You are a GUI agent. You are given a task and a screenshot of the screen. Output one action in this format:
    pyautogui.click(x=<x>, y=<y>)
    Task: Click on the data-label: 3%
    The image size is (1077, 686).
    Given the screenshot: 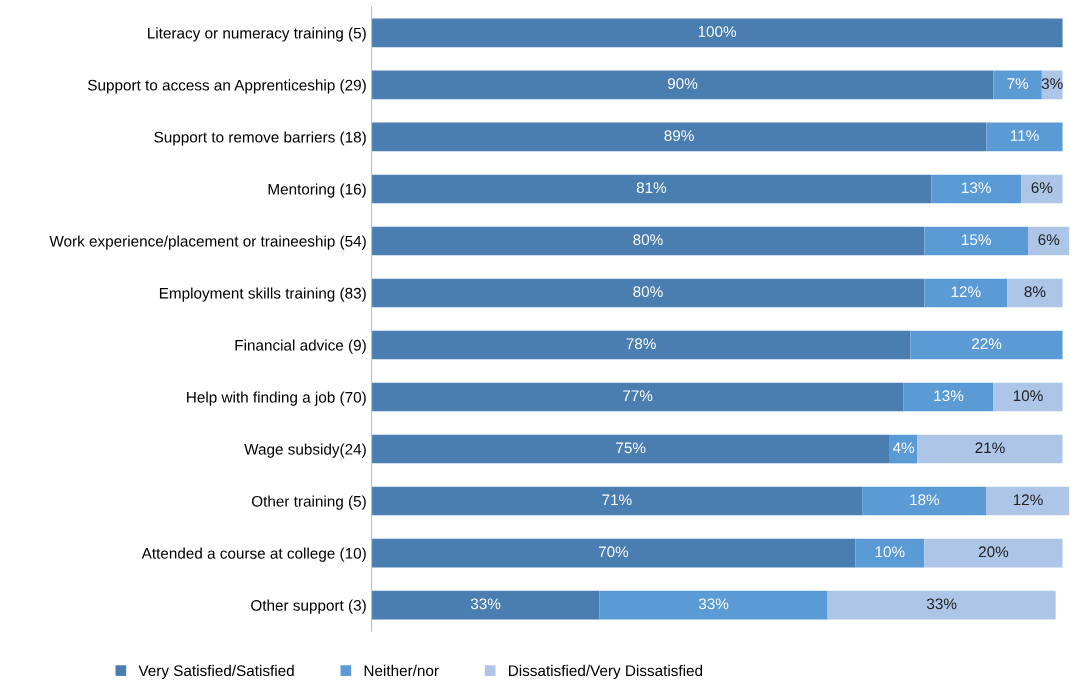 What is the action you would take?
    pyautogui.click(x=1052, y=83)
    